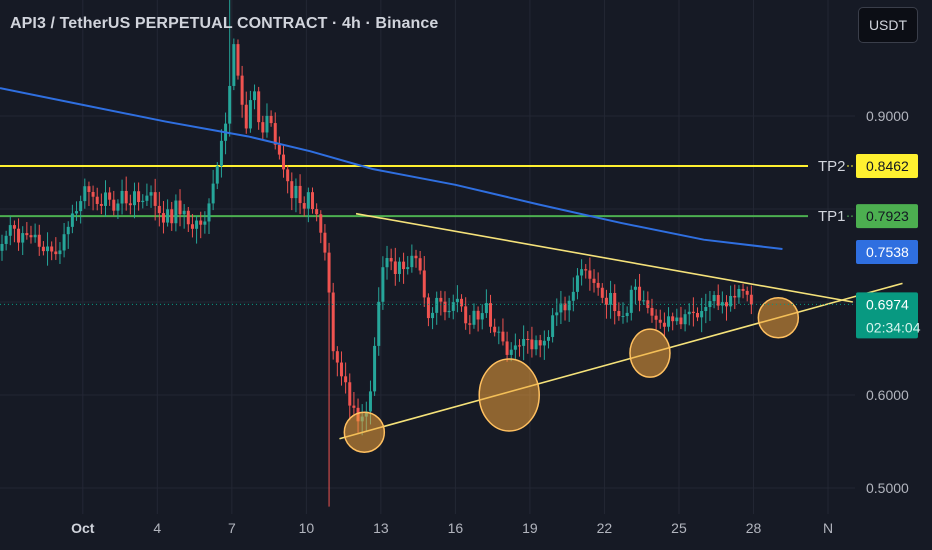 The image size is (932, 550). I want to click on time-tick-label: 10, so click(307, 528).